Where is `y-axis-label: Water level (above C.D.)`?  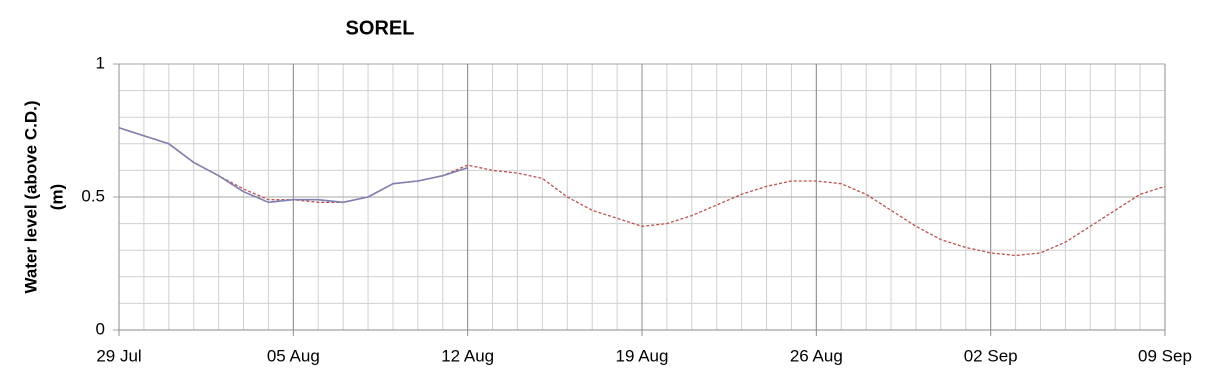 y-axis-label: Water level (above C.D.) is located at coordinates (30, 196).